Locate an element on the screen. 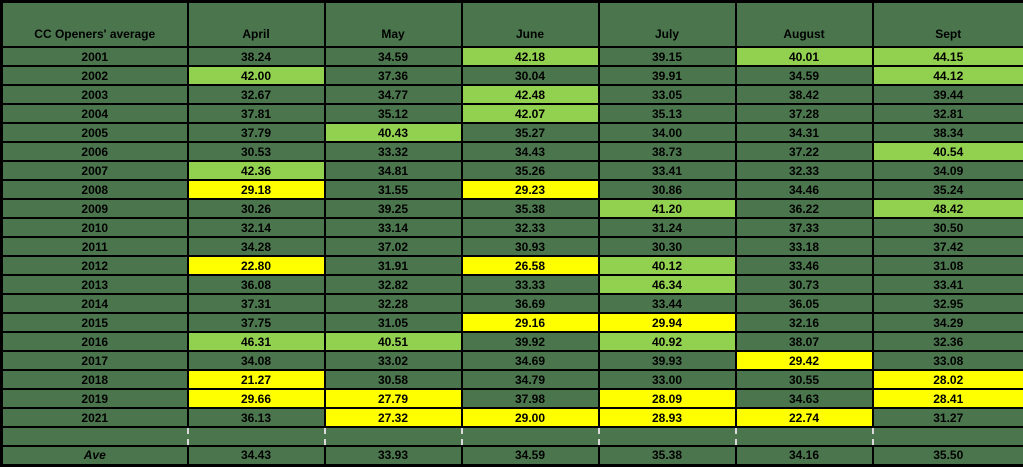  value-cell: 30.55 is located at coordinates (804, 379).